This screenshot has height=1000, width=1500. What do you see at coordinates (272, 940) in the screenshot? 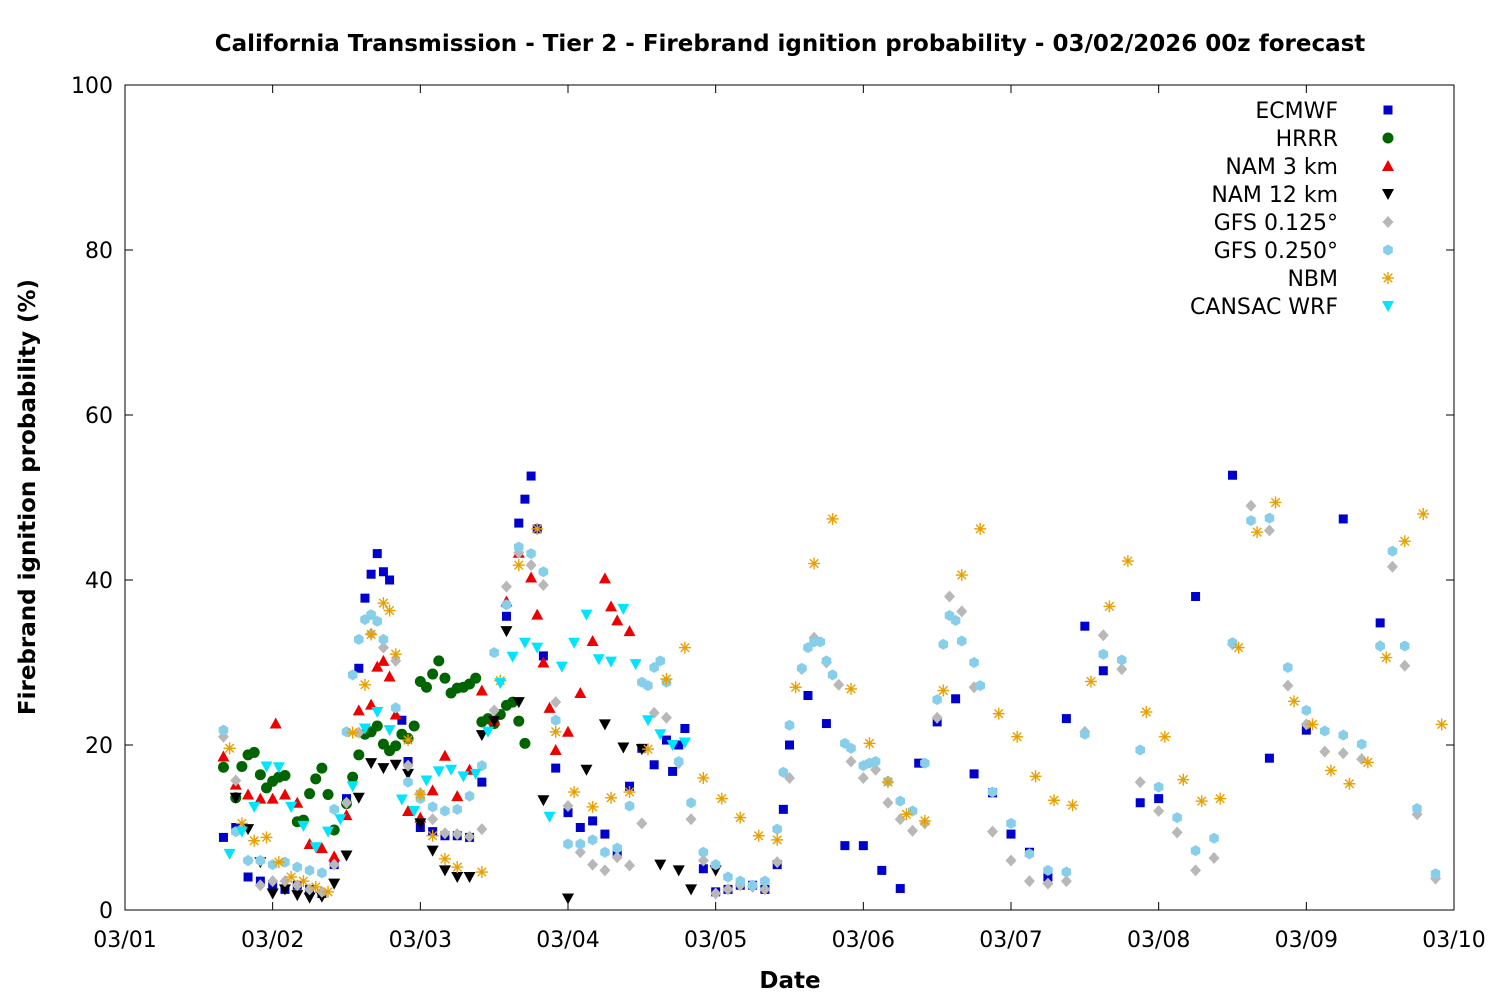
I see `x-tick-label: 03/02` at bounding box center [272, 940].